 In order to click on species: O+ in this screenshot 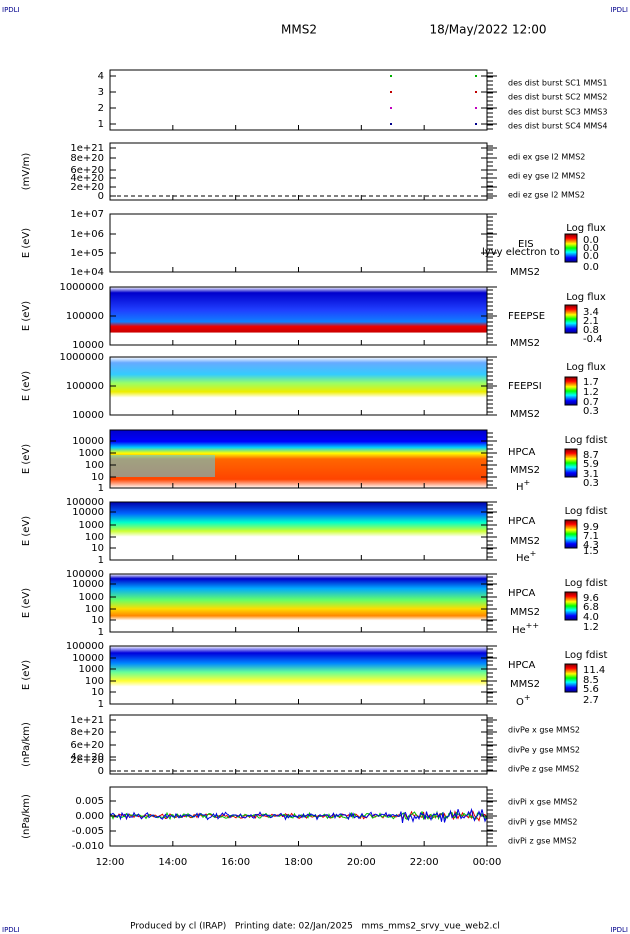, I will do `click(523, 701)`.